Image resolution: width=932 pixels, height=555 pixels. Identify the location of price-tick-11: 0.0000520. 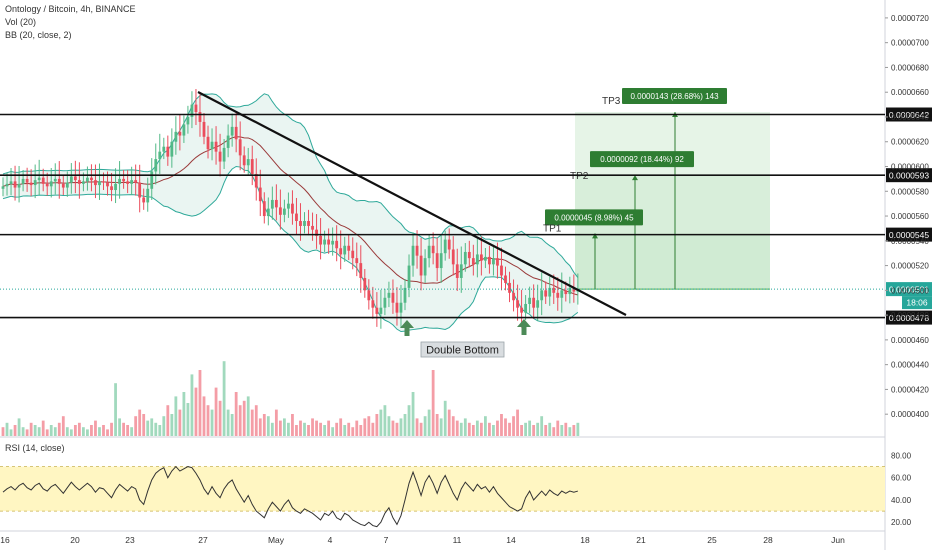
(910, 266).